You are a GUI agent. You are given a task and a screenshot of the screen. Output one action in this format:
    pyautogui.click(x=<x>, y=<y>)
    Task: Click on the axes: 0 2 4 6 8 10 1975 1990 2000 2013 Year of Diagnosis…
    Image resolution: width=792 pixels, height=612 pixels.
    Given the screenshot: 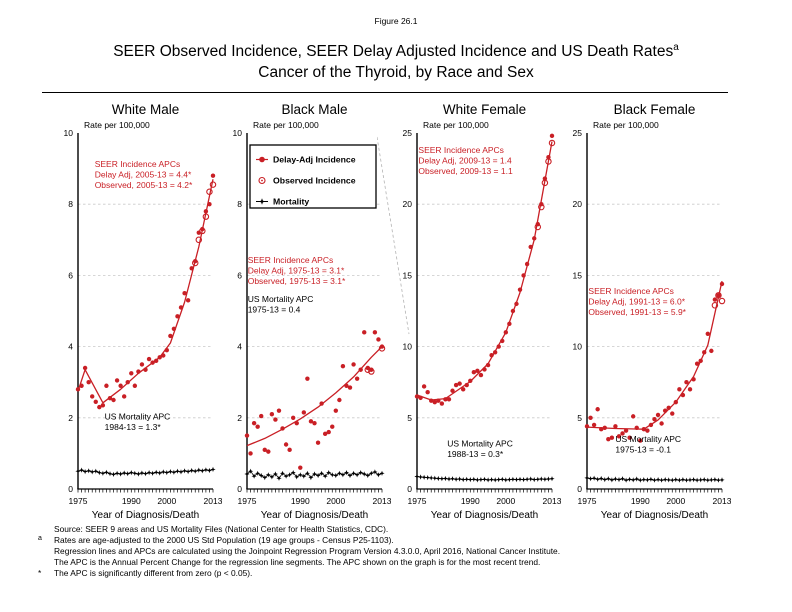 What is the action you would take?
    pyautogui.click(x=143, y=324)
    